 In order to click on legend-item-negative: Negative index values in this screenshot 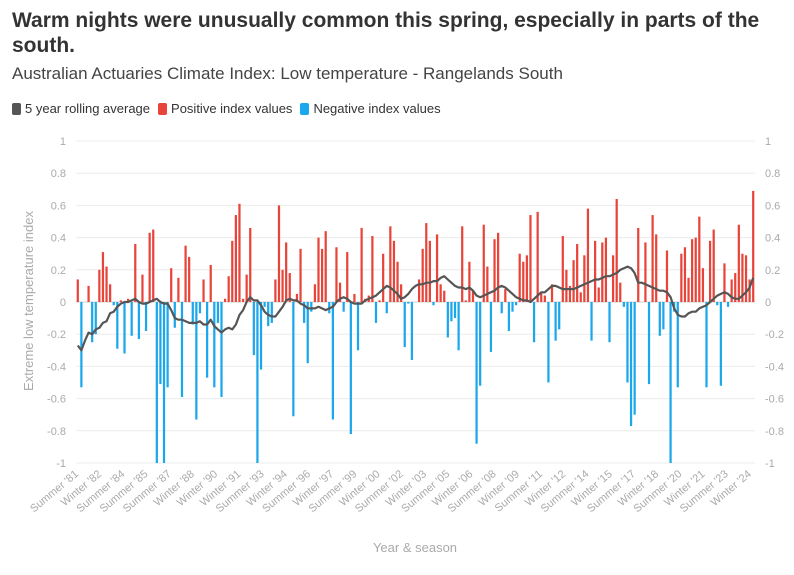, I will do `click(370, 108)`.